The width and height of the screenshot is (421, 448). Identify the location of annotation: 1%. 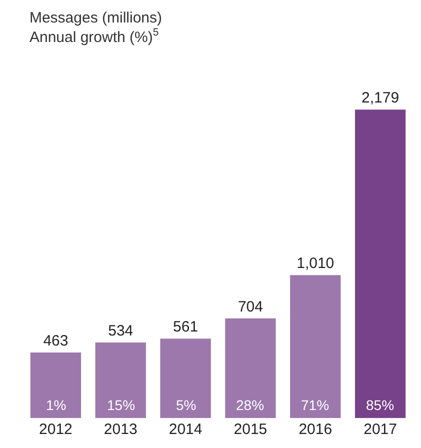
(56, 405).